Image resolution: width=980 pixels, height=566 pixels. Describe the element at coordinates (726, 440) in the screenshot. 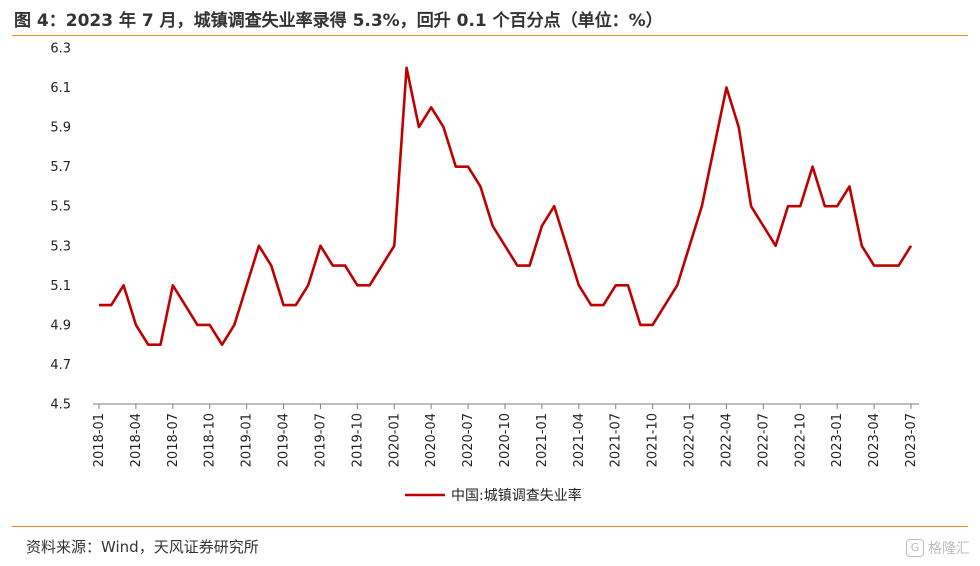

I see `x-tick-label: 2022-04` at that location.